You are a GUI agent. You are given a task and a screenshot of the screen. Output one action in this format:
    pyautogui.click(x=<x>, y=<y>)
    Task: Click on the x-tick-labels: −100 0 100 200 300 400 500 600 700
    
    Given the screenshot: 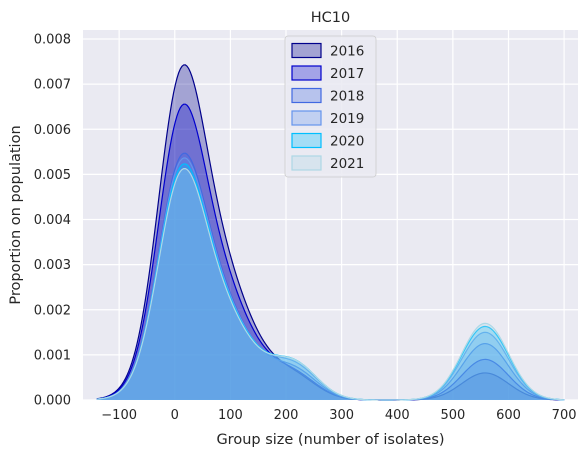 What is the action you would take?
    pyautogui.click(x=338, y=415)
    